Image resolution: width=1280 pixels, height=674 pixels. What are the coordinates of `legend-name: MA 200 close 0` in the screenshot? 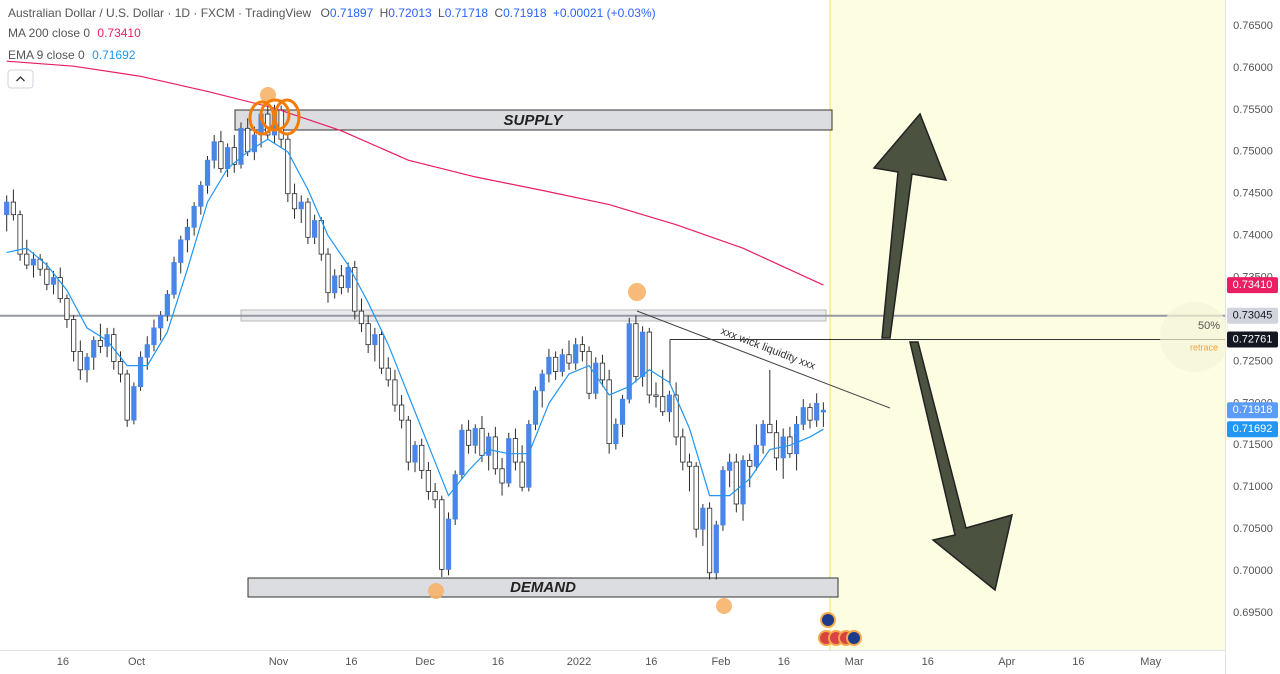 It's located at (49, 33).